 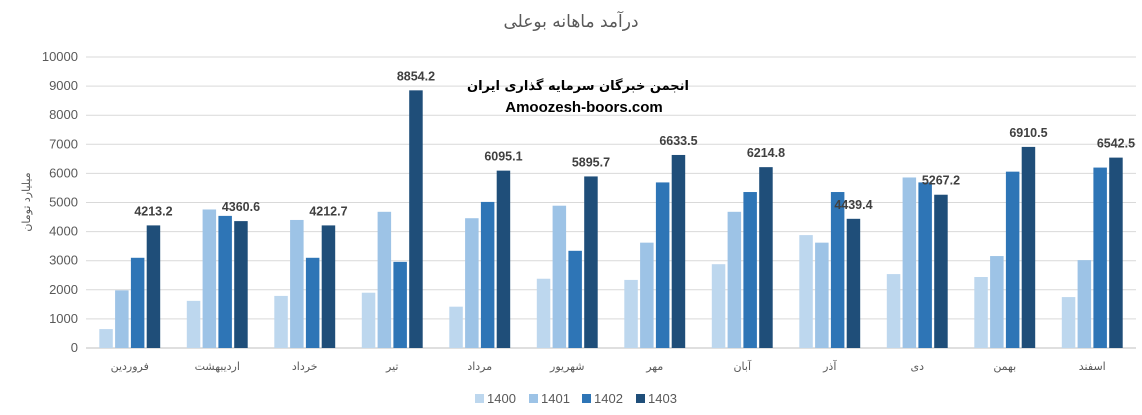 I want to click on y-tick-label: 2000, so click(x=63, y=289).